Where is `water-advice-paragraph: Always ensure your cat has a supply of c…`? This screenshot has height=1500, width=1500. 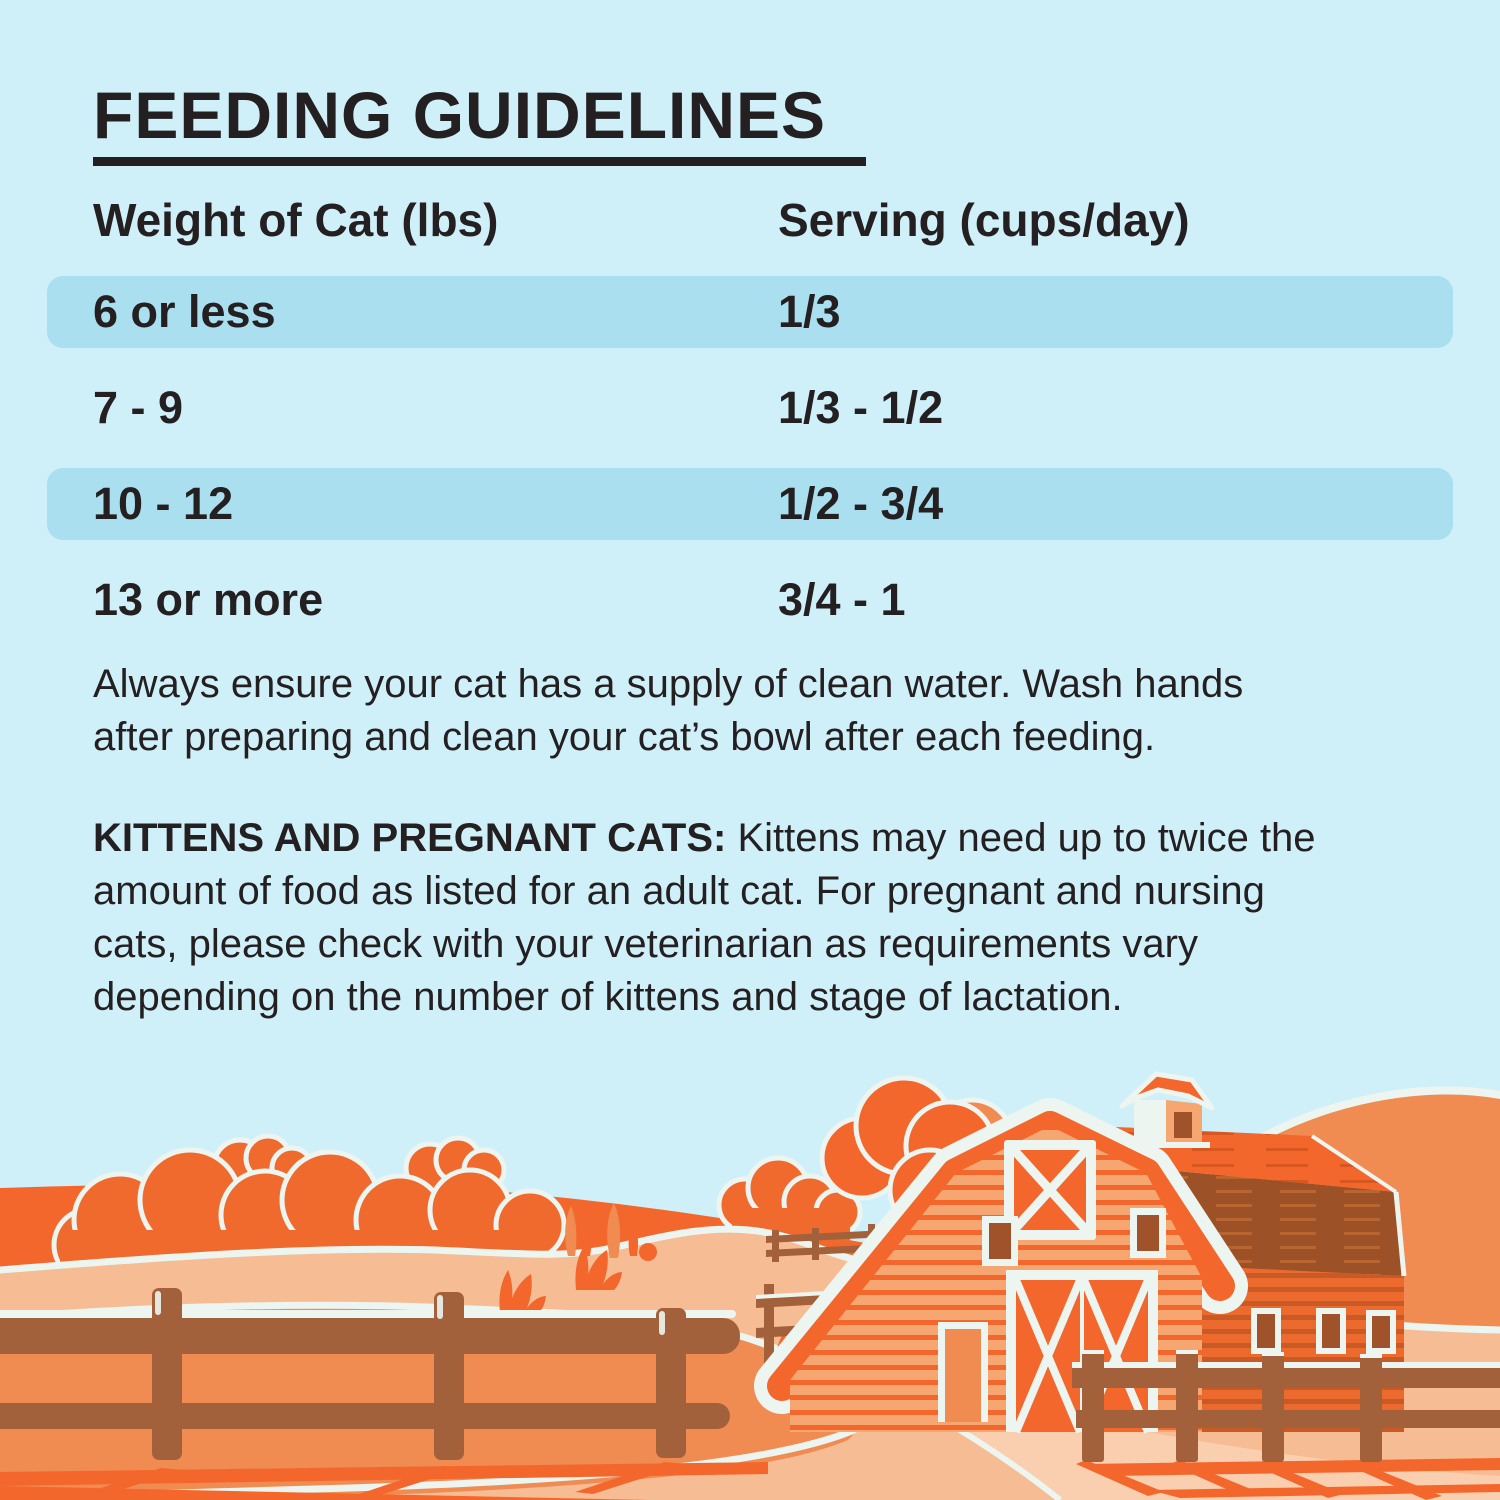
water-advice-paragraph: Always ensure your cat has a supply of c… is located at coordinates (775, 711).